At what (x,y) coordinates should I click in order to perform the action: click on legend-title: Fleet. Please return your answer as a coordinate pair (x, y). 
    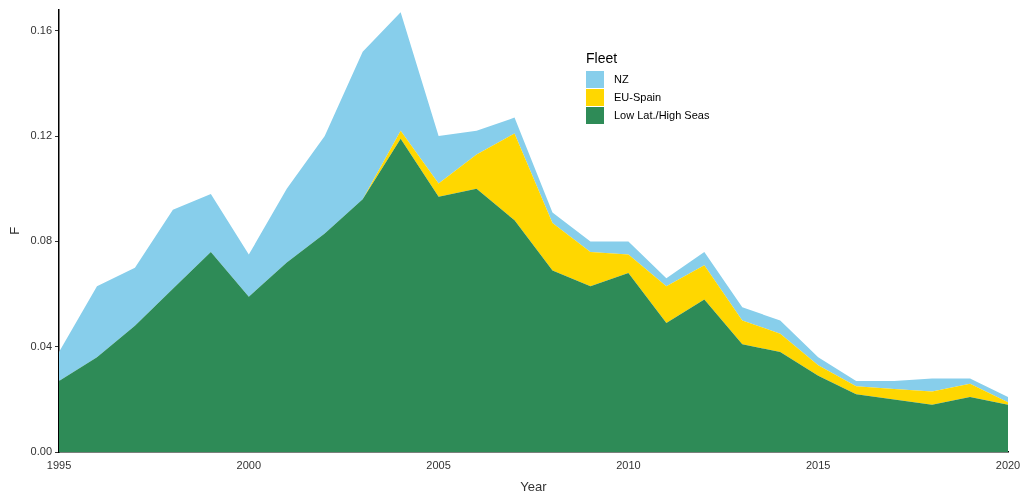
    Looking at the image, I should click on (602, 58).